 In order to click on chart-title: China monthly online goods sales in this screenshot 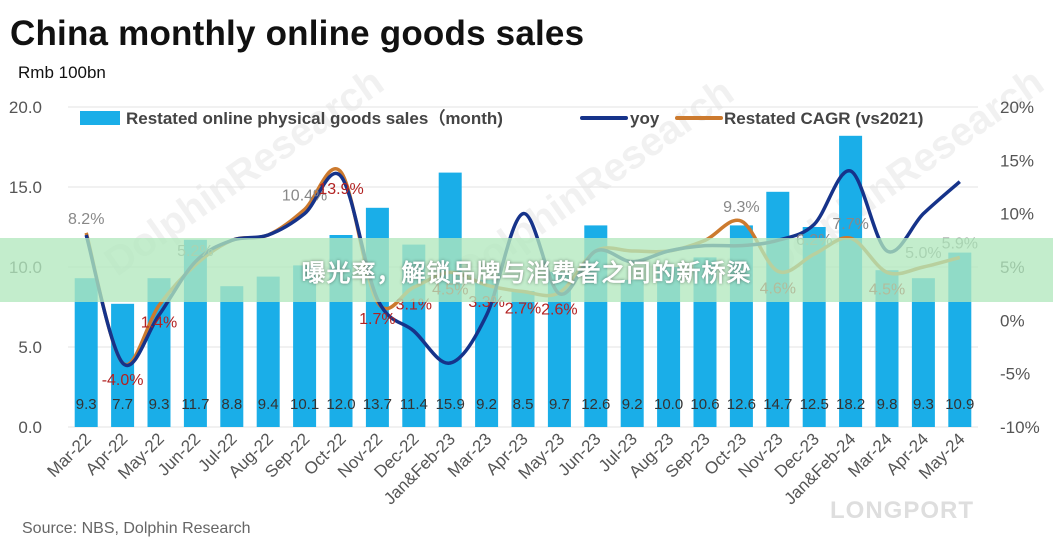, I will do `click(297, 33)`.